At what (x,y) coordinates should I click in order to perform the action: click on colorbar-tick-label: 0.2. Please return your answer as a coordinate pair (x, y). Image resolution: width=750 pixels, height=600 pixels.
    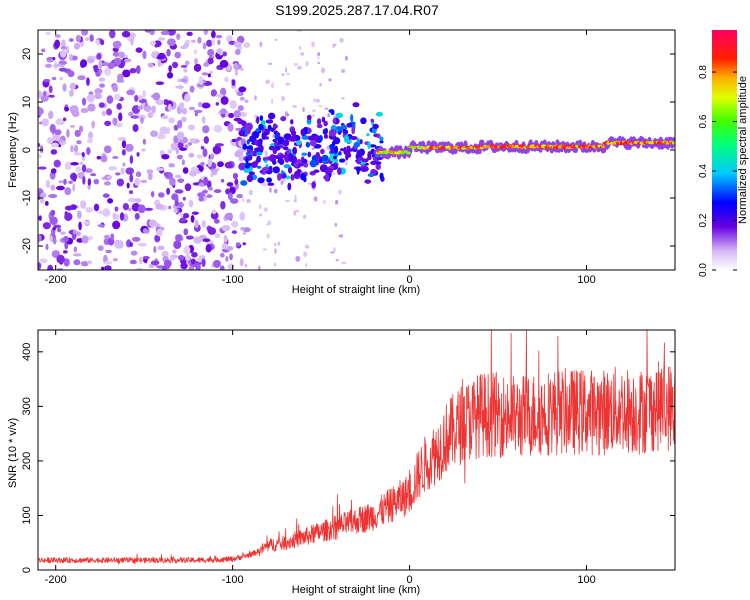
    Looking at the image, I should click on (703, 220).